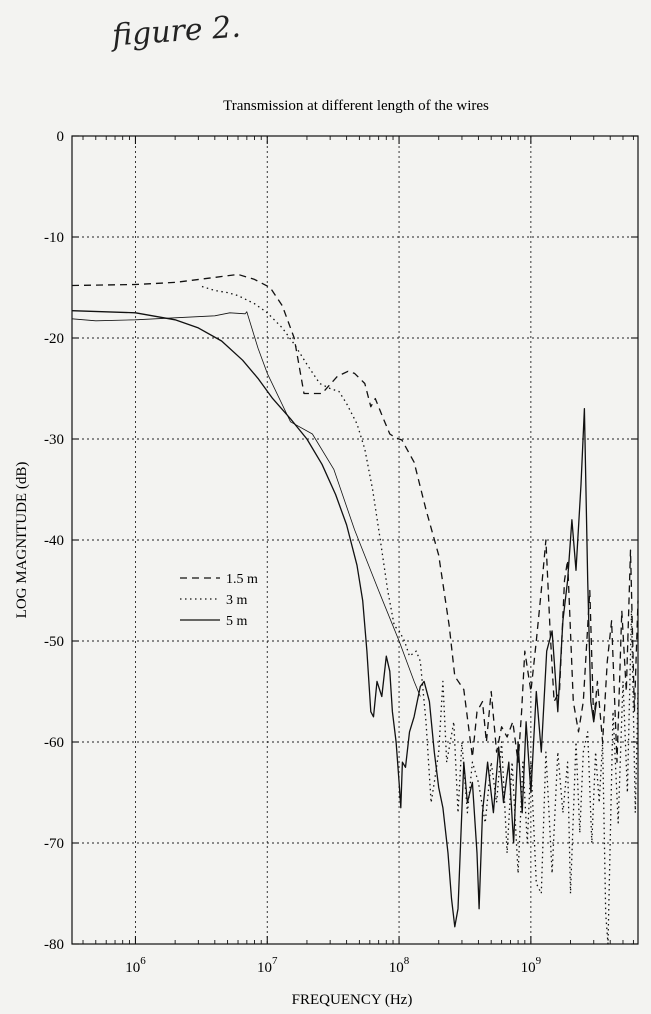  Describe the element at coordinates (54, 339) in the screenshot. I see `y-tick-label: -20` at that location.